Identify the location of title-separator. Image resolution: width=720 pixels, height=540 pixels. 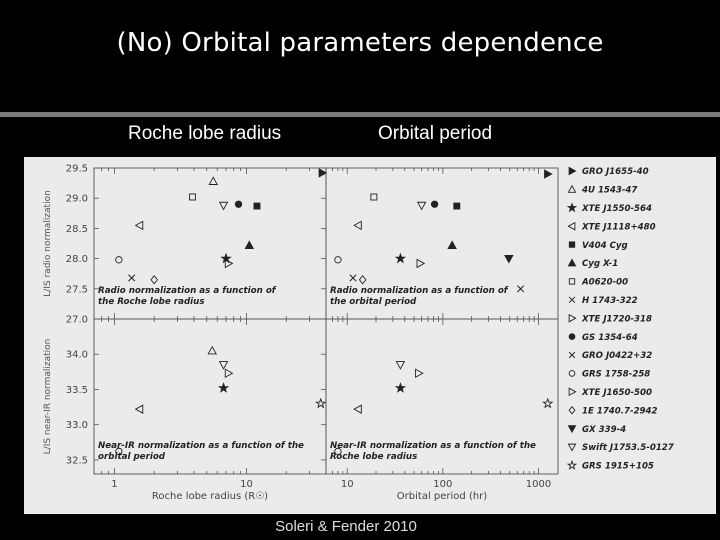
(360, 114).